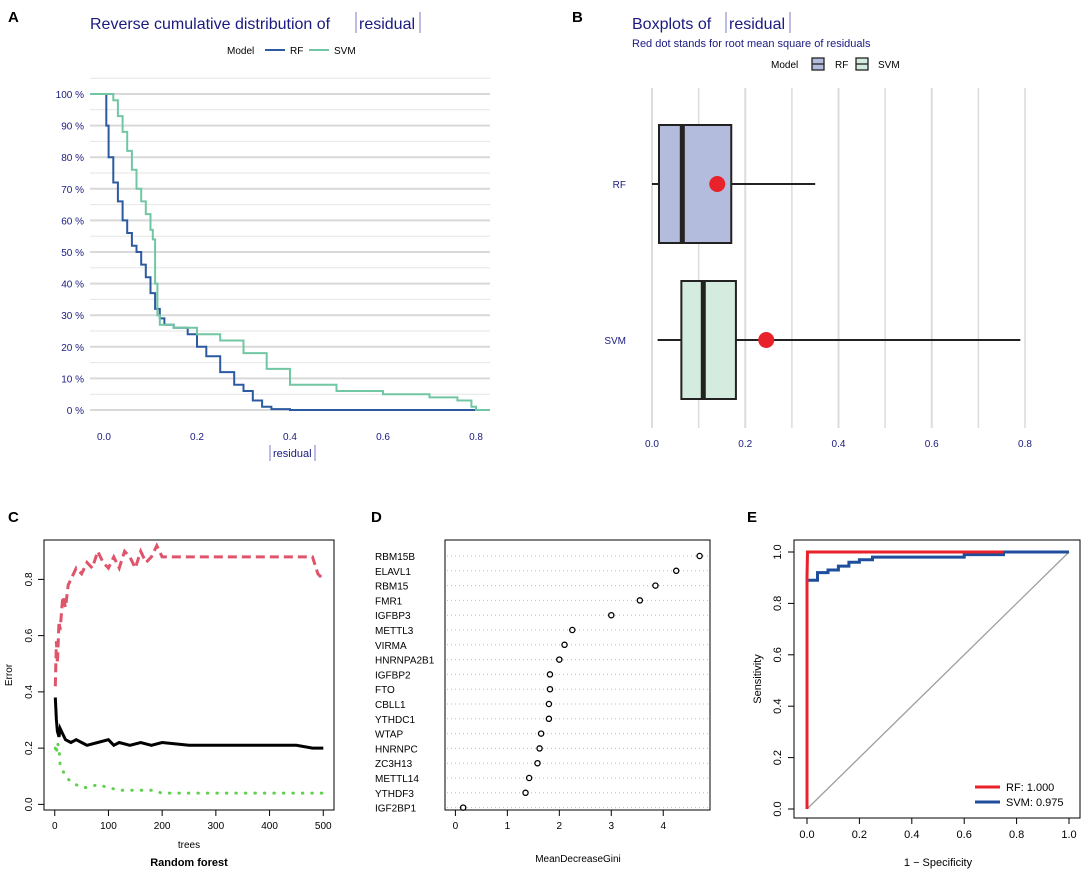  Describe the element at coordinates (1034, 803) in the screenshot. I see `legend-label-svm: SVM: 0.975` at that location.